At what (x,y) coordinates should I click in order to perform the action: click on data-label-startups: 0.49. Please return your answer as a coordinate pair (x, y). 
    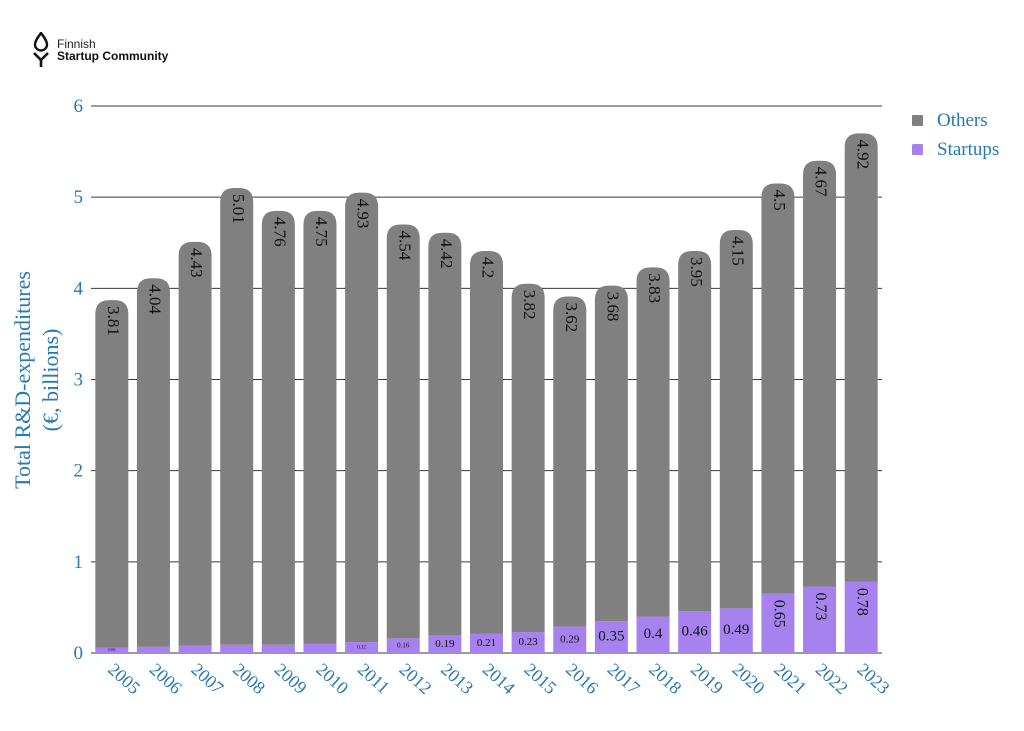
    Looking at the image, I should click on (736, 630).